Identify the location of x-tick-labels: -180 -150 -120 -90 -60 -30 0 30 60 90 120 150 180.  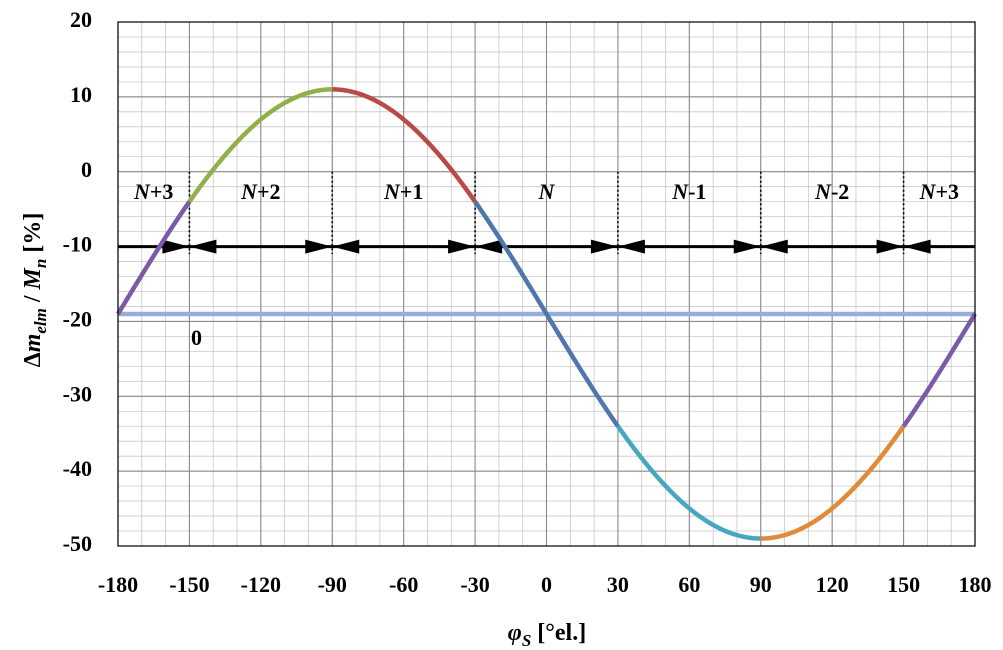
(545, 584).